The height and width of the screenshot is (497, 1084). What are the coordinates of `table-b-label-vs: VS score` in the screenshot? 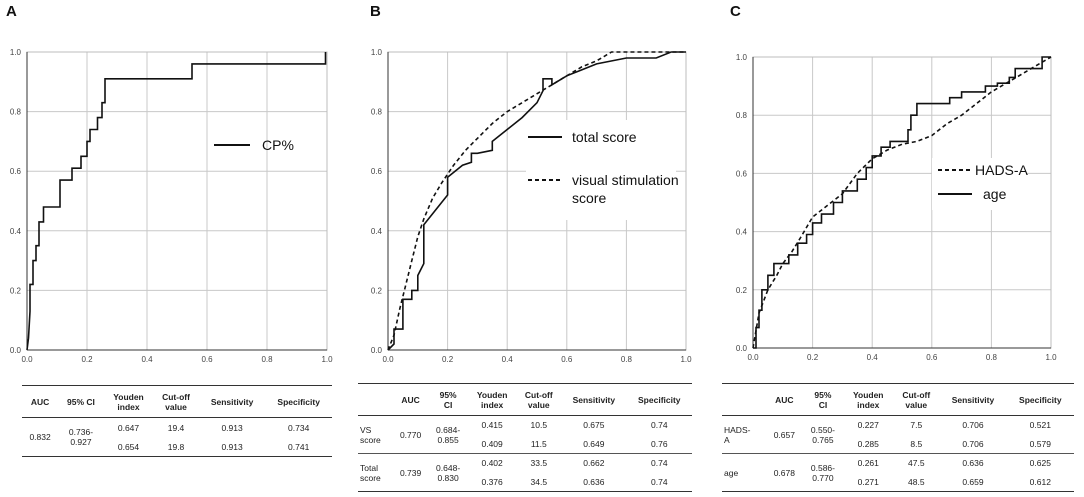 It's located at (370, 434).